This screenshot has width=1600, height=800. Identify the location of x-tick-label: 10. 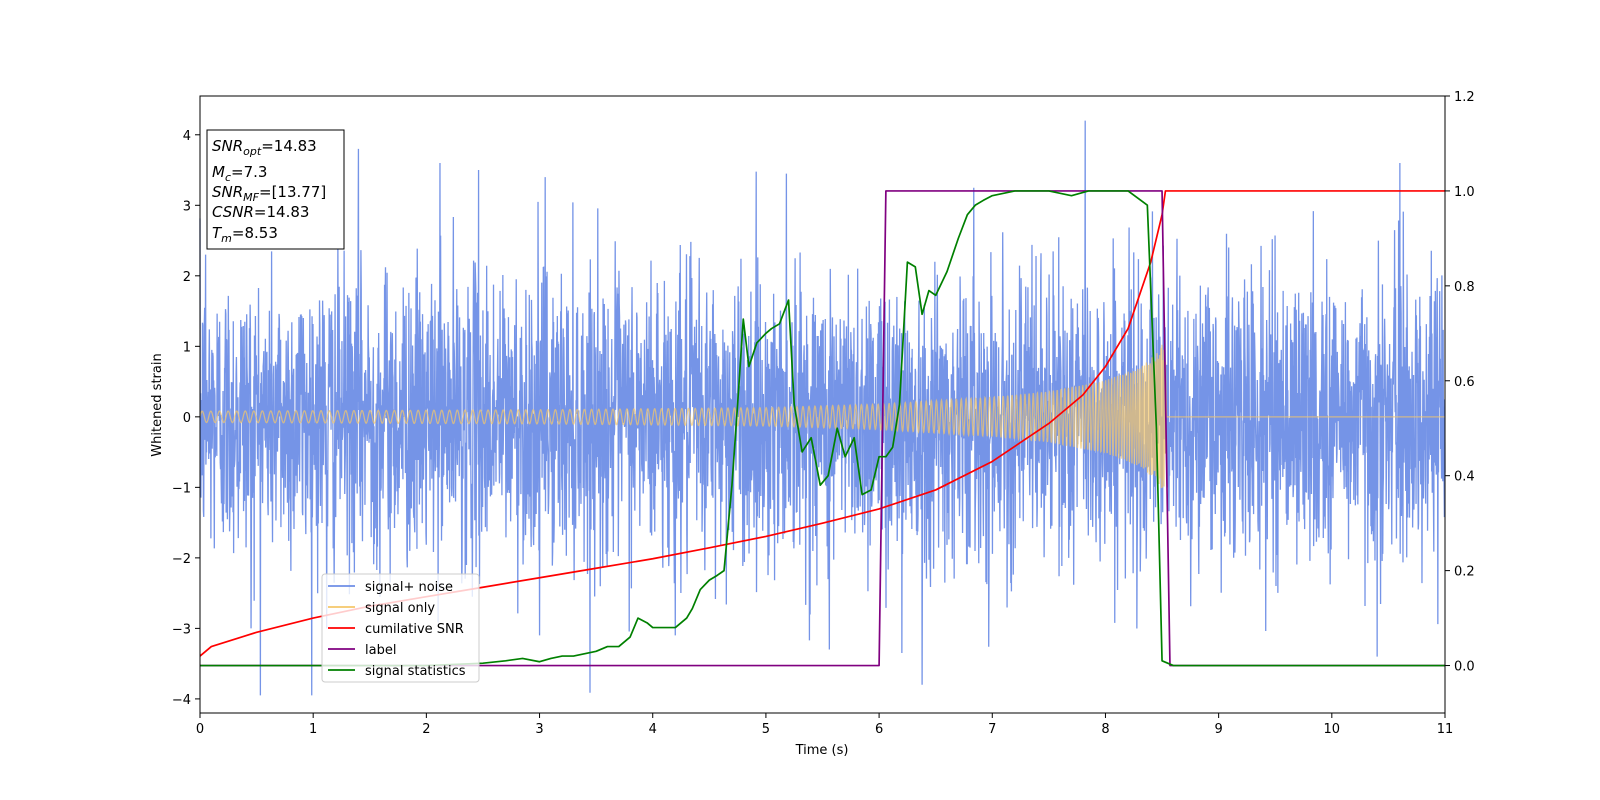
(1332, 729).